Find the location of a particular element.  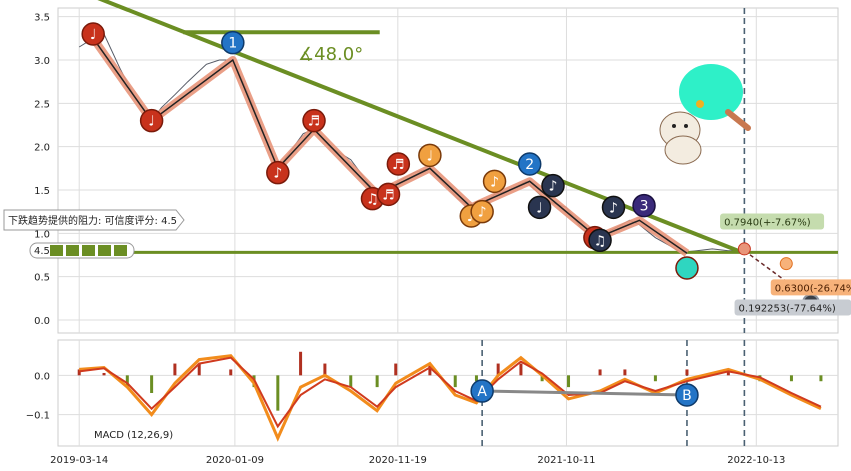

price-y-tick-label: 0.5 is located at coordinates (42, 278).